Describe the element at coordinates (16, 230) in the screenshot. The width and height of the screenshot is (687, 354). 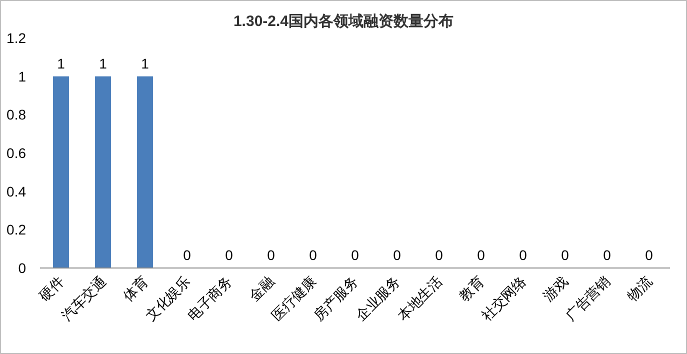
I see `y-tick-label: 0.2` at that location.